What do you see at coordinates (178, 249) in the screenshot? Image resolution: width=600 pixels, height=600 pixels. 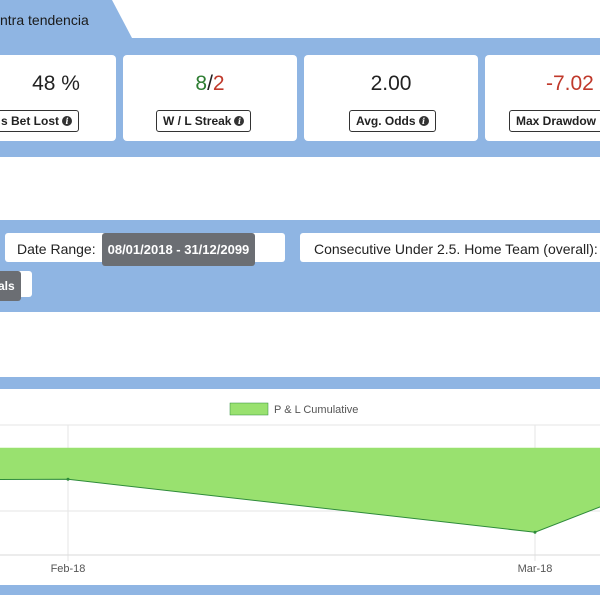 I see `date-range-value: 08/01/2018 - 31/12/2099` at bounding box center [178, 249].